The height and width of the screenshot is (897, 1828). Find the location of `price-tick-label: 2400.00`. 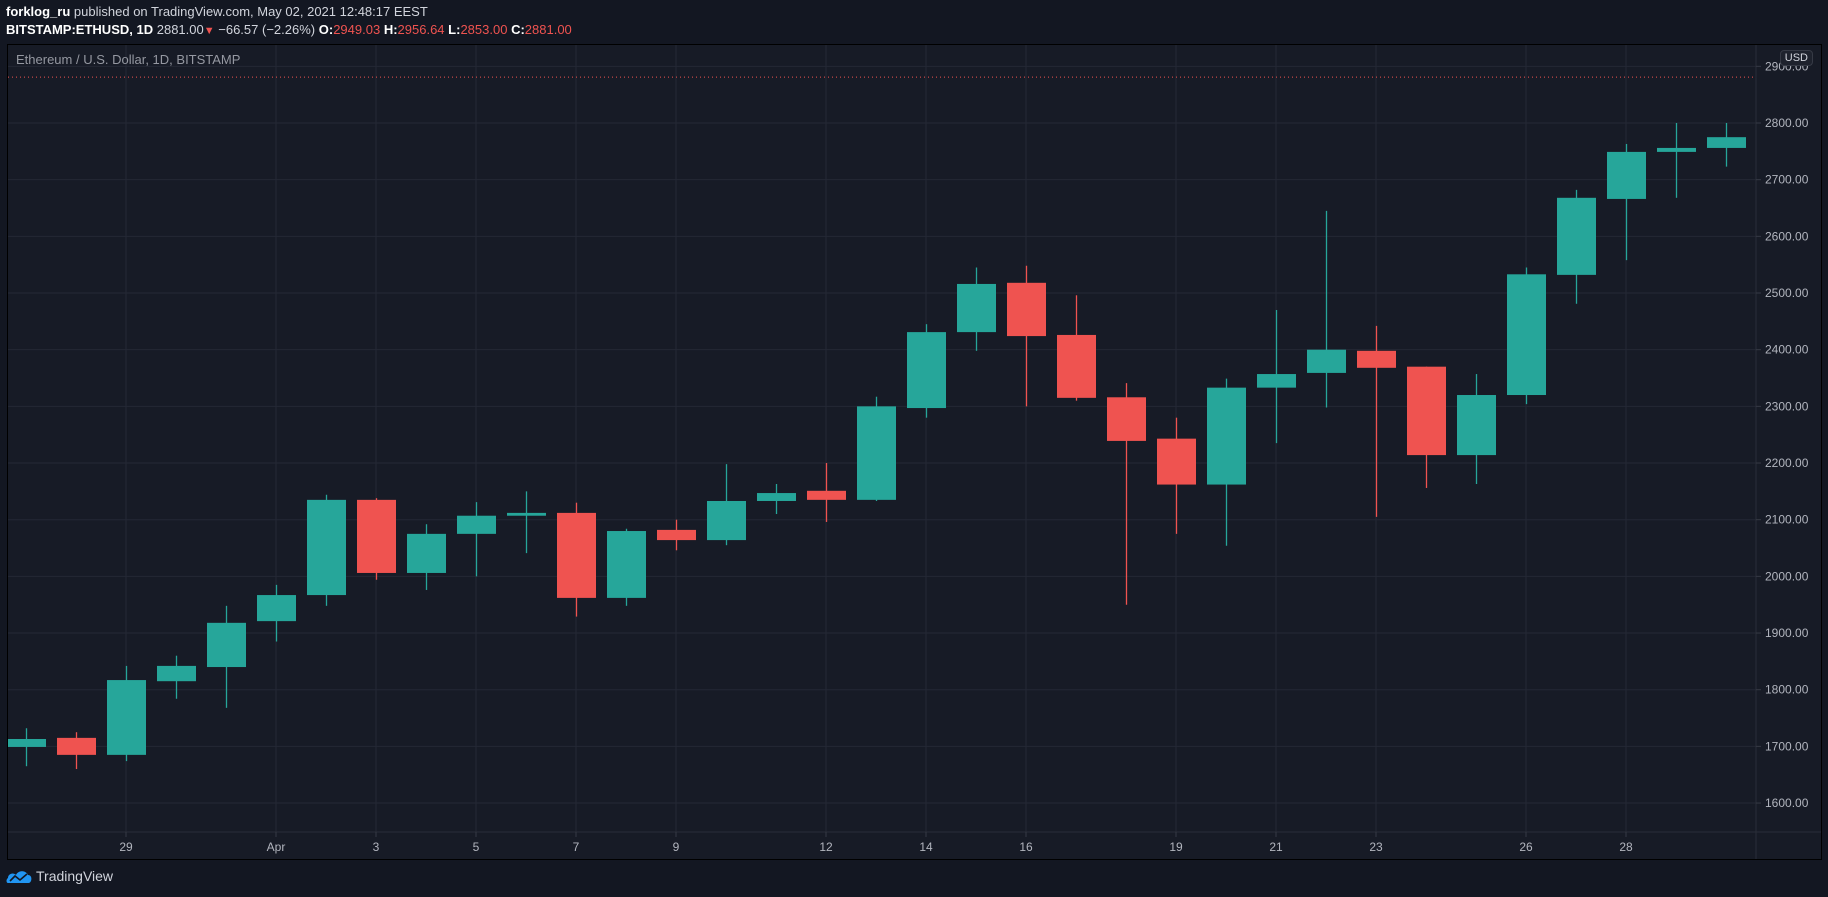

price-tick-label: 2400.00 is located at coordinates (1787, 350).